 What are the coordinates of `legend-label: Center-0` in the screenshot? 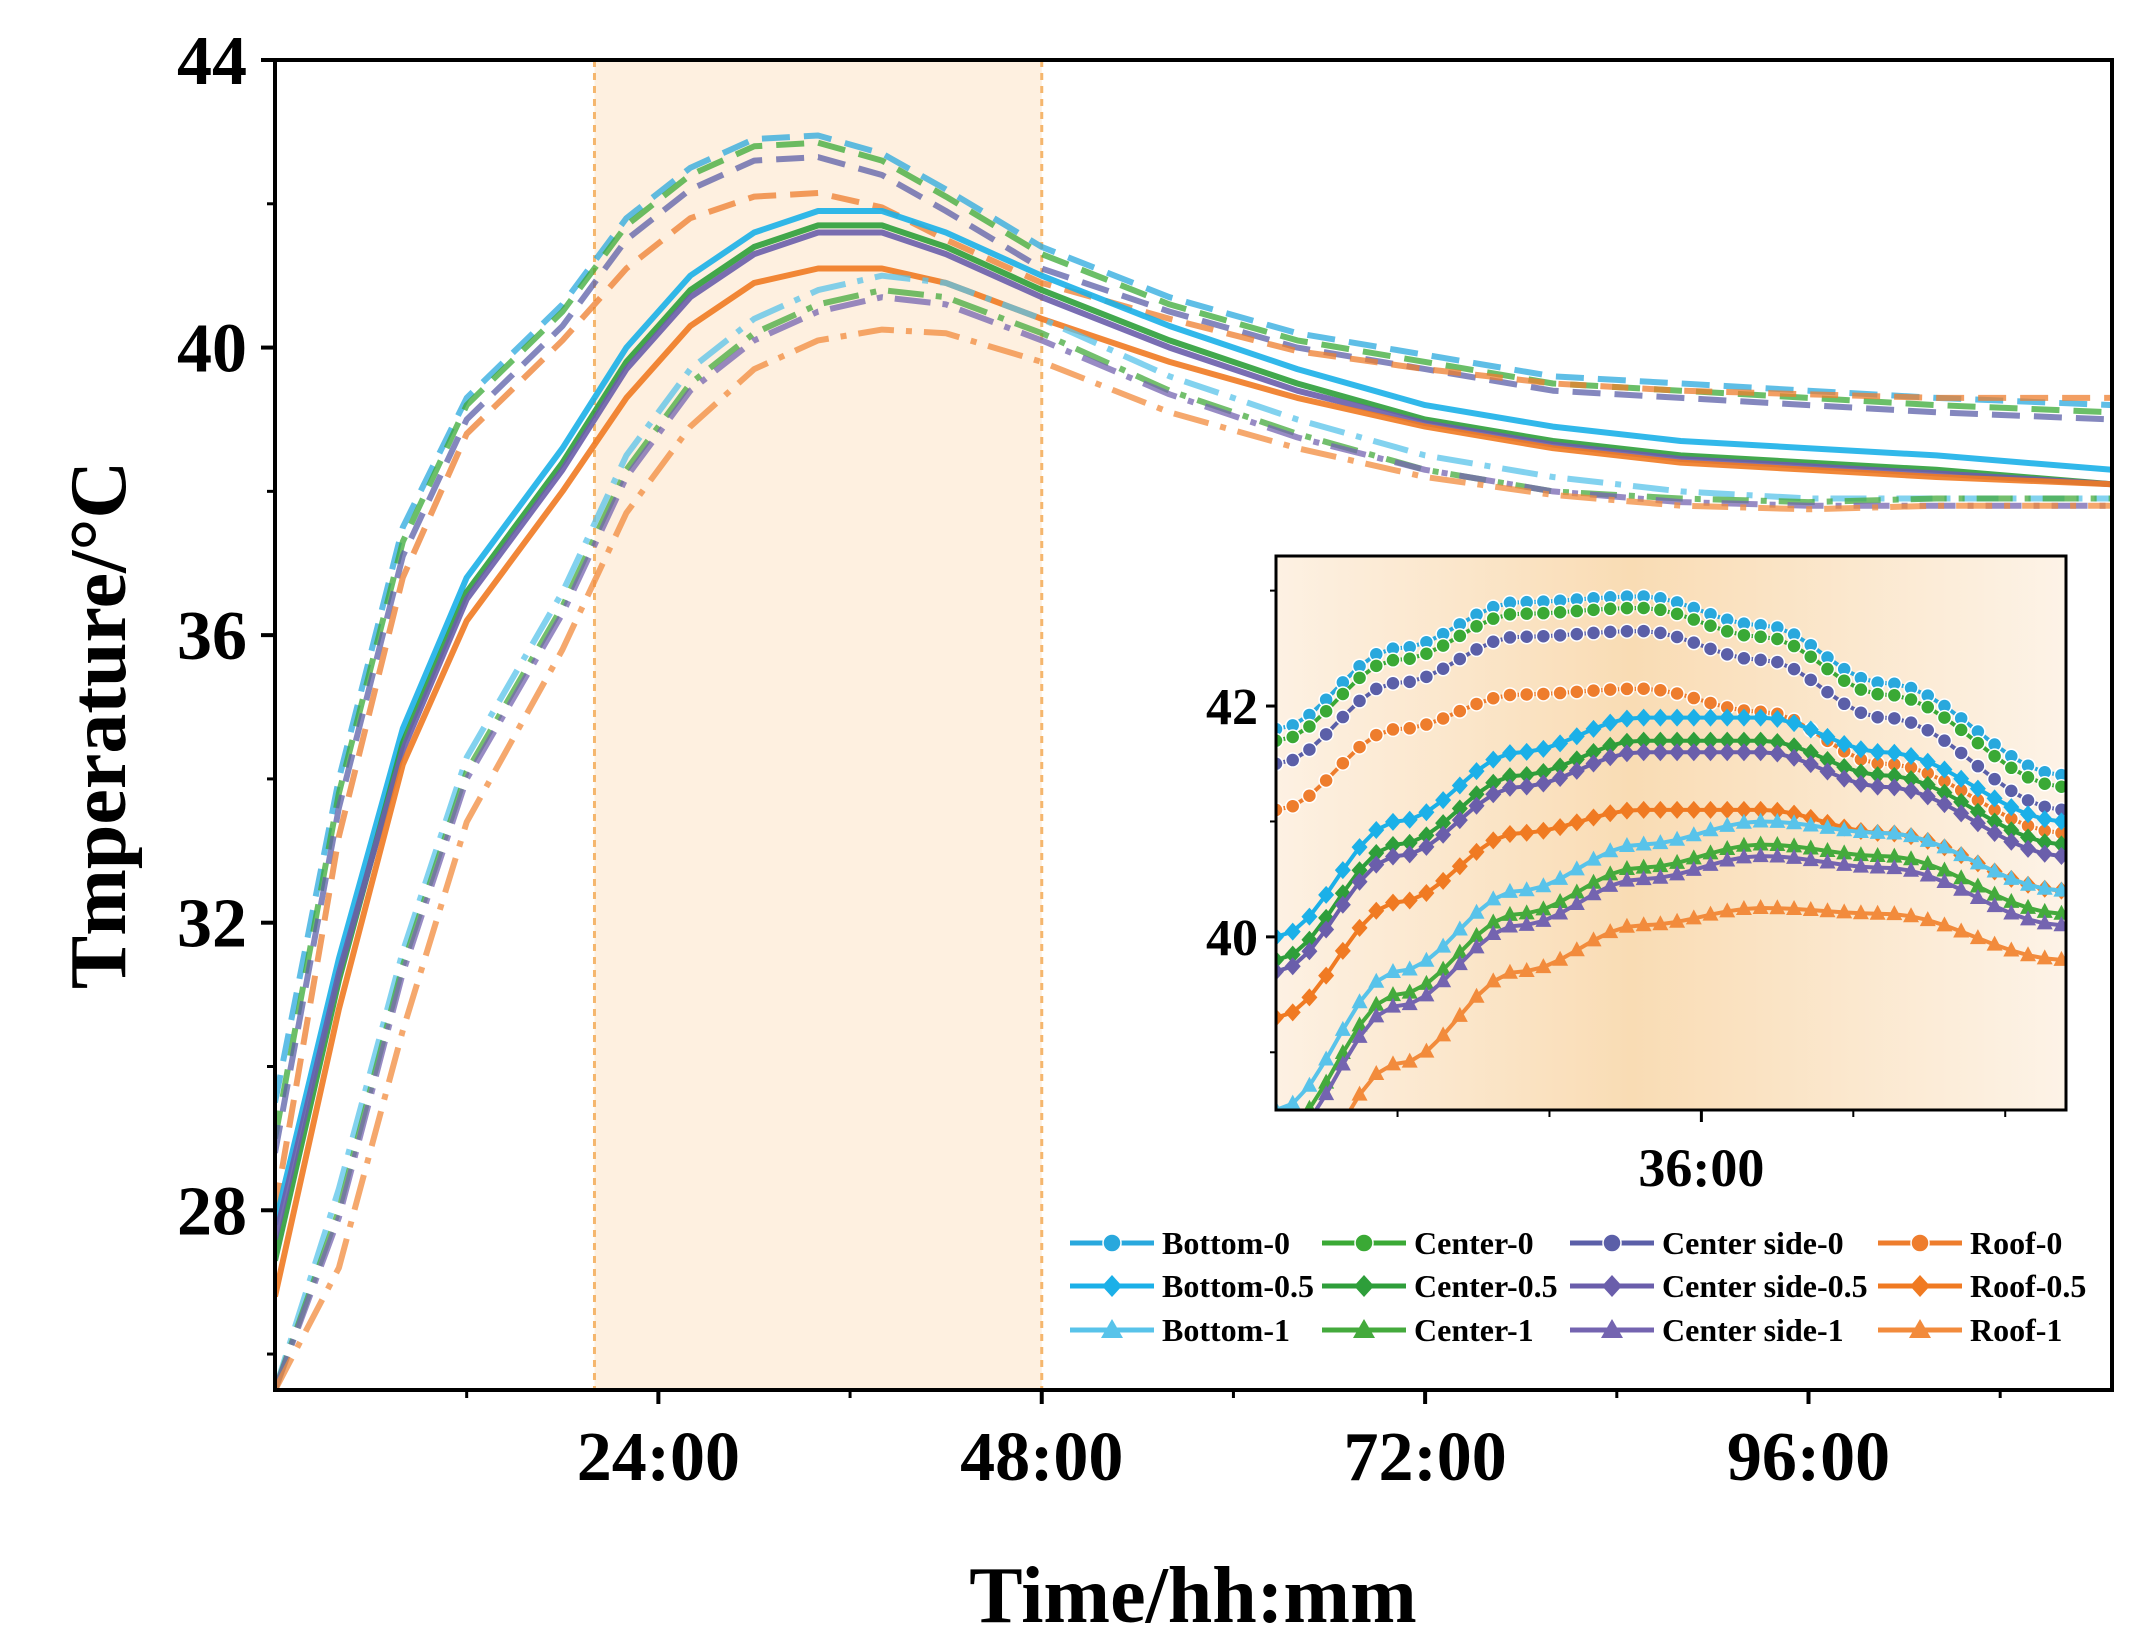 It's located at (1474, 1243).